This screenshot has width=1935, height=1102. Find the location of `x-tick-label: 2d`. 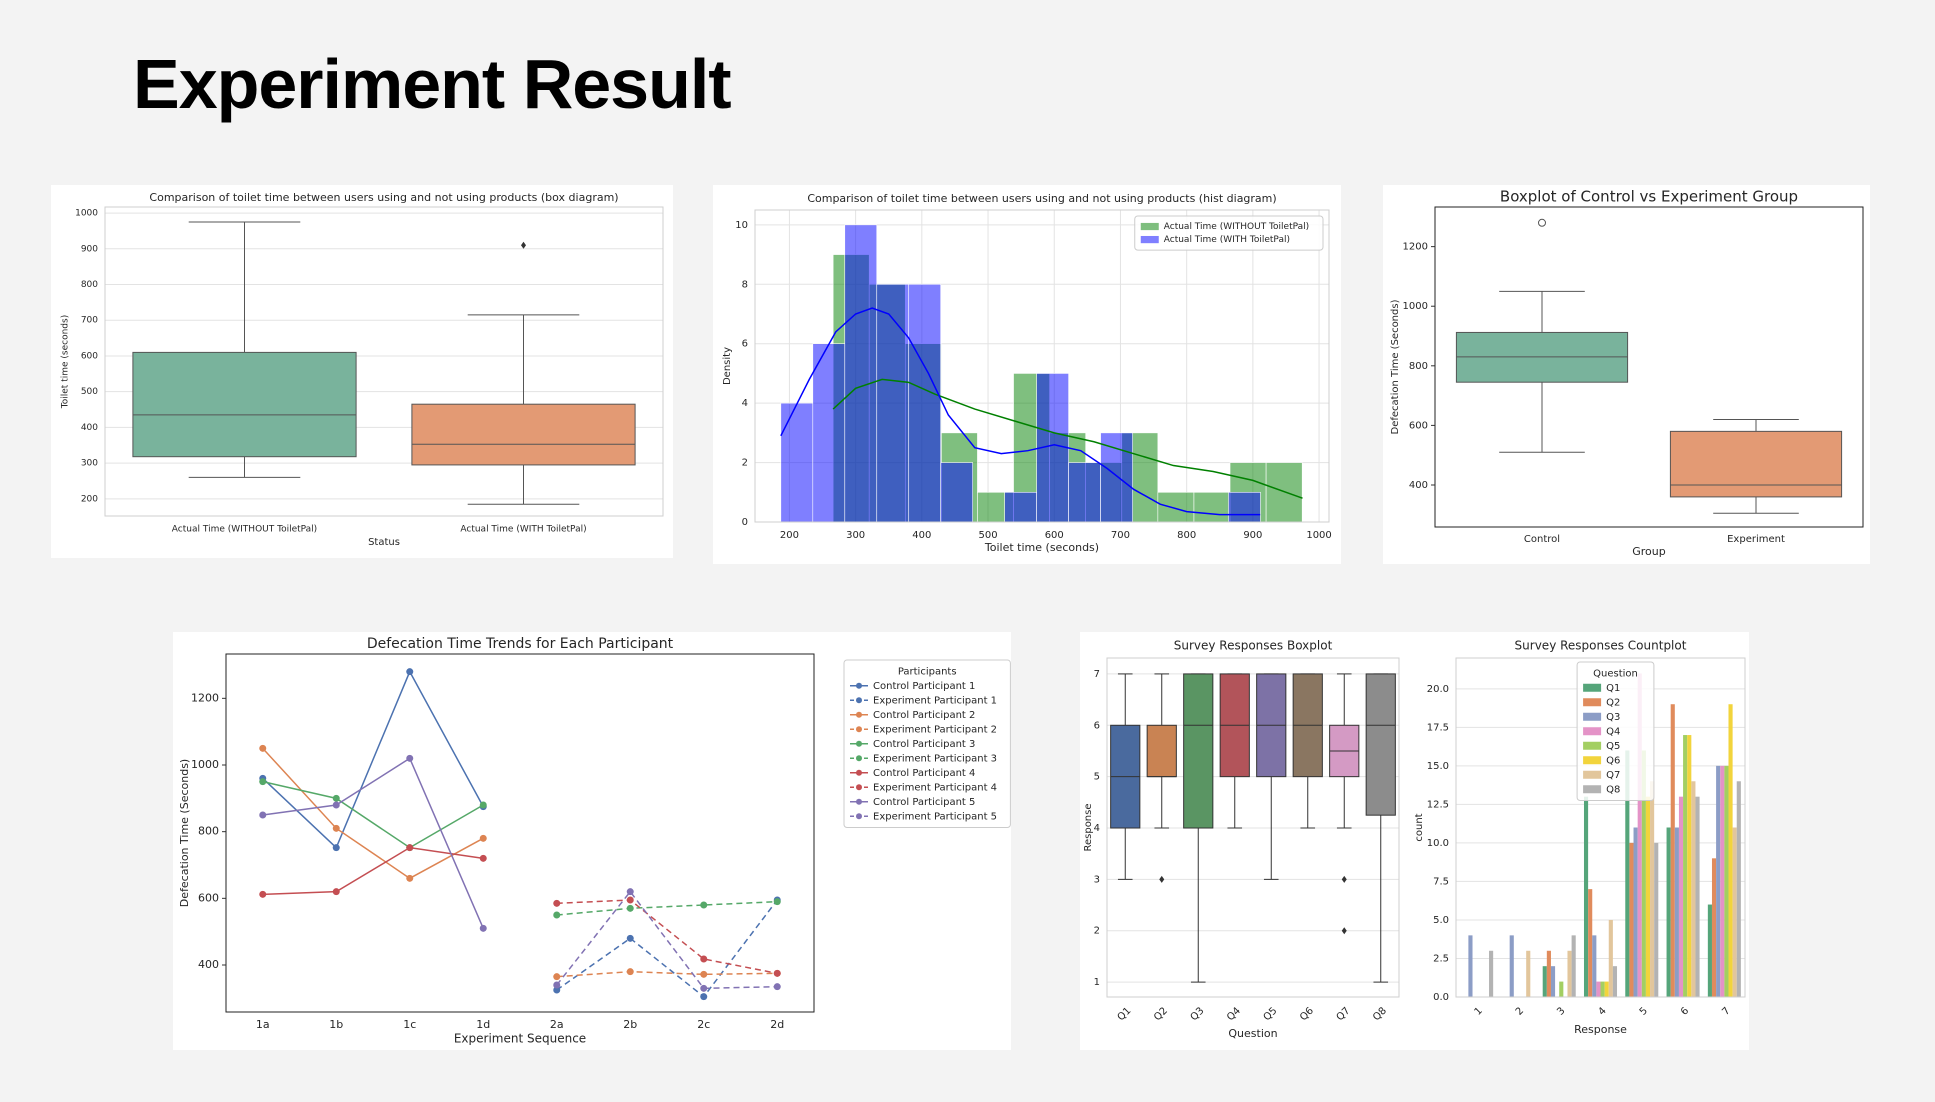

x-tick-label: 2d is located at coordinates (777, 1024).